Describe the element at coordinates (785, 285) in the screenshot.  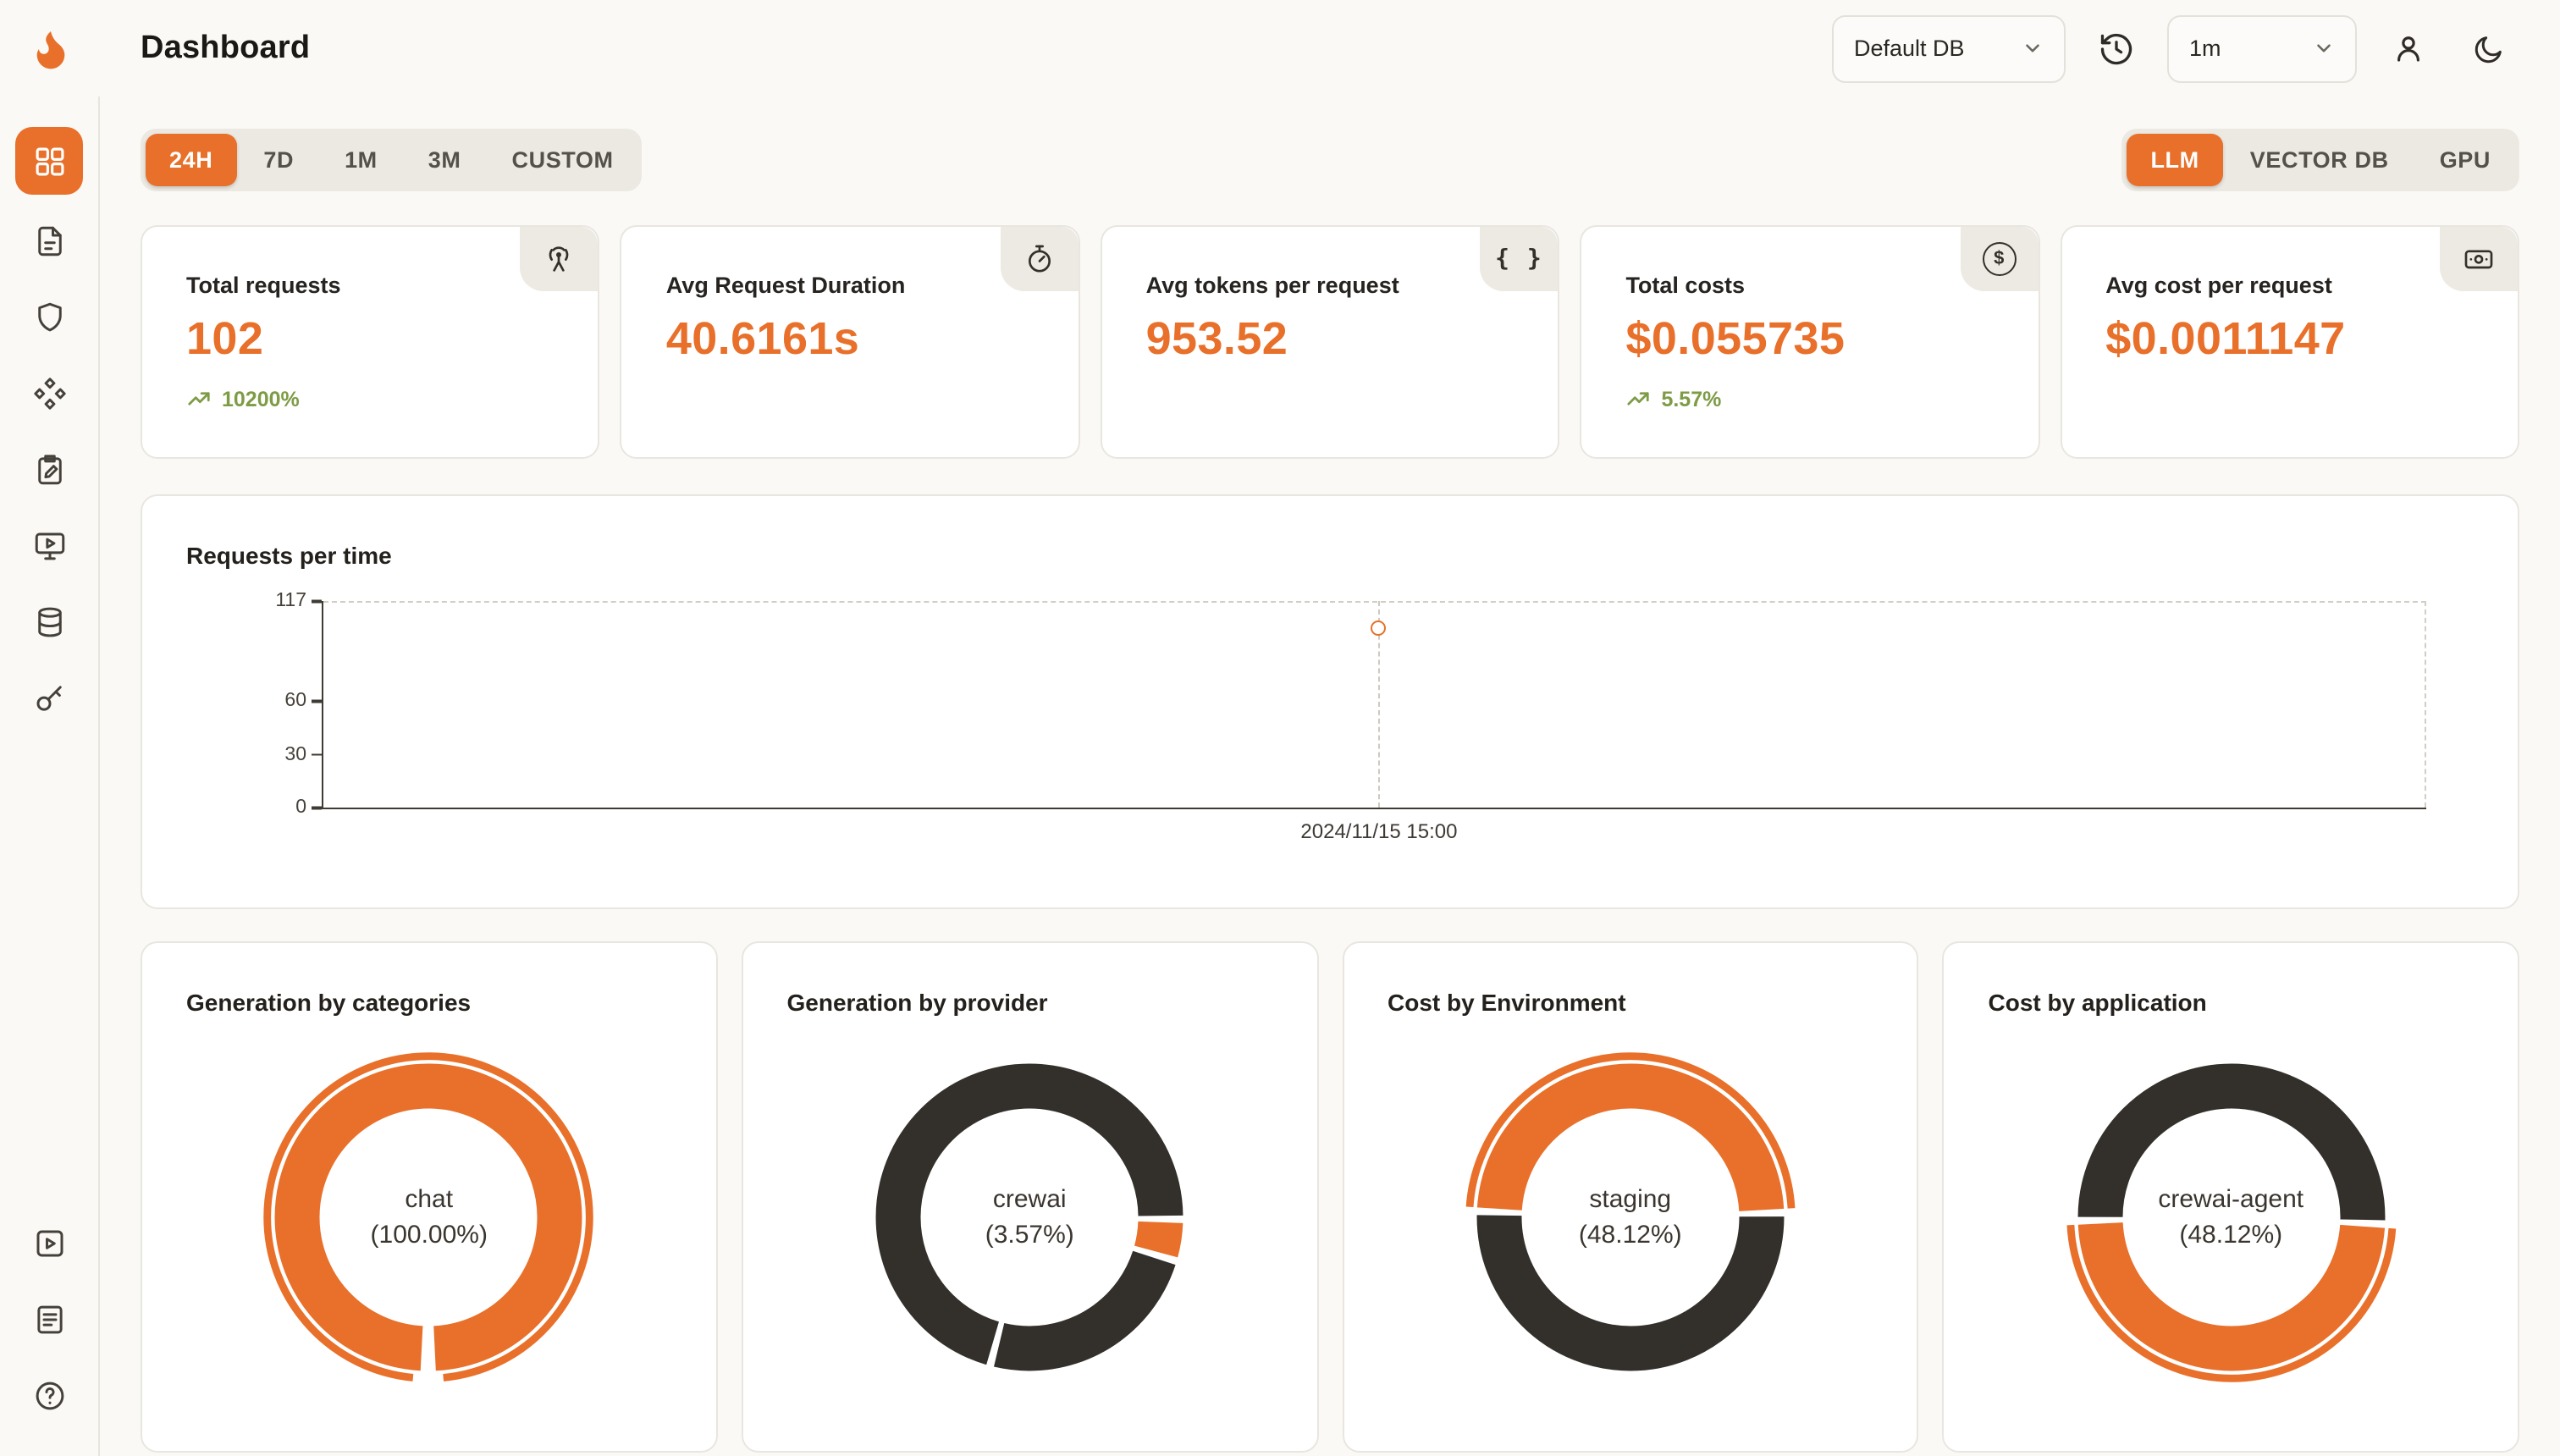
I see `stat-title: Avg Request Duration` at that location.